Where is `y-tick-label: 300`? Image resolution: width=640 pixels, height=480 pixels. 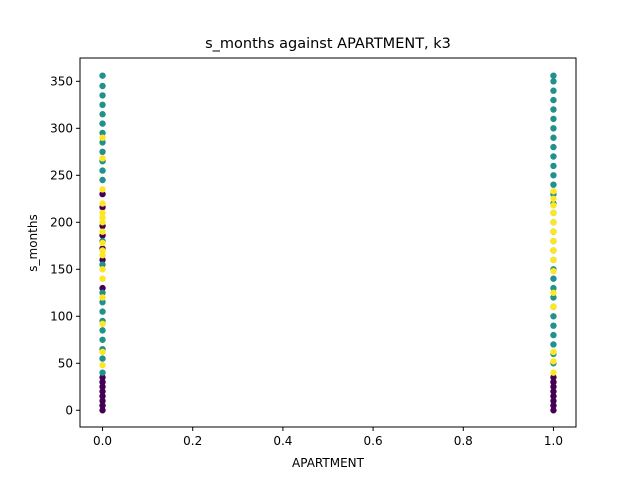 y-tick-label: 300 is located at coordinates (61, 128).